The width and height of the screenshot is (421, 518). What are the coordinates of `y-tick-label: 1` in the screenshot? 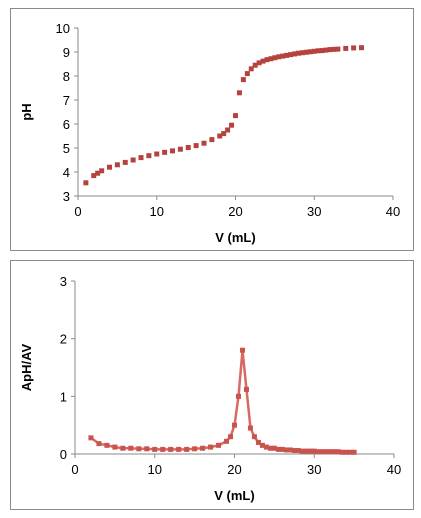 It's located at (63, 396).